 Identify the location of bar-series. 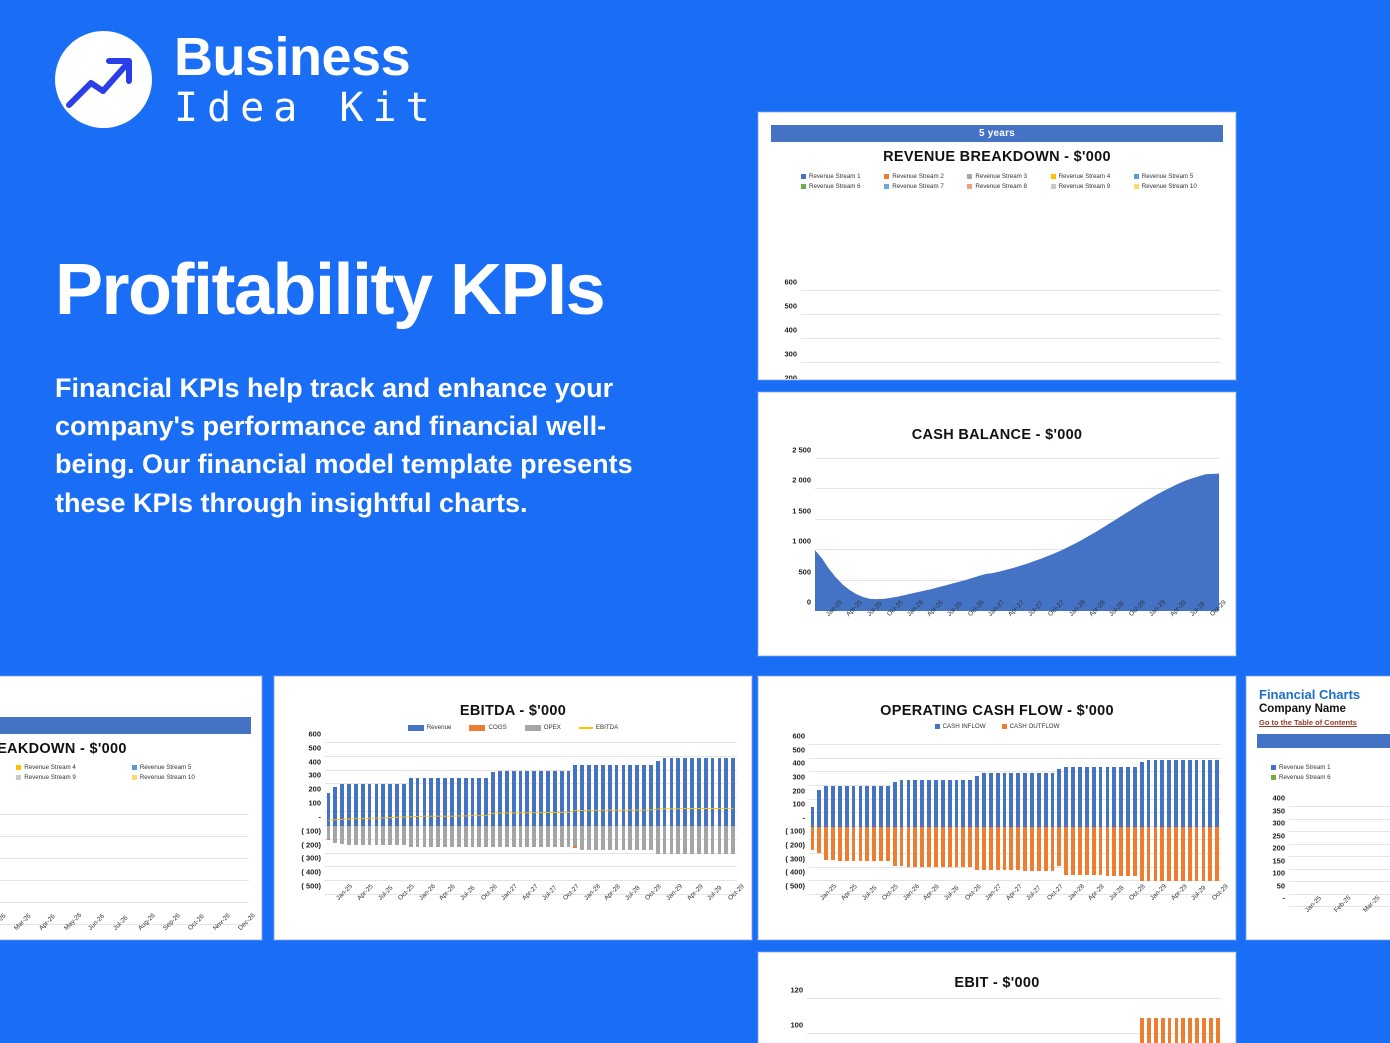
(124, 870).